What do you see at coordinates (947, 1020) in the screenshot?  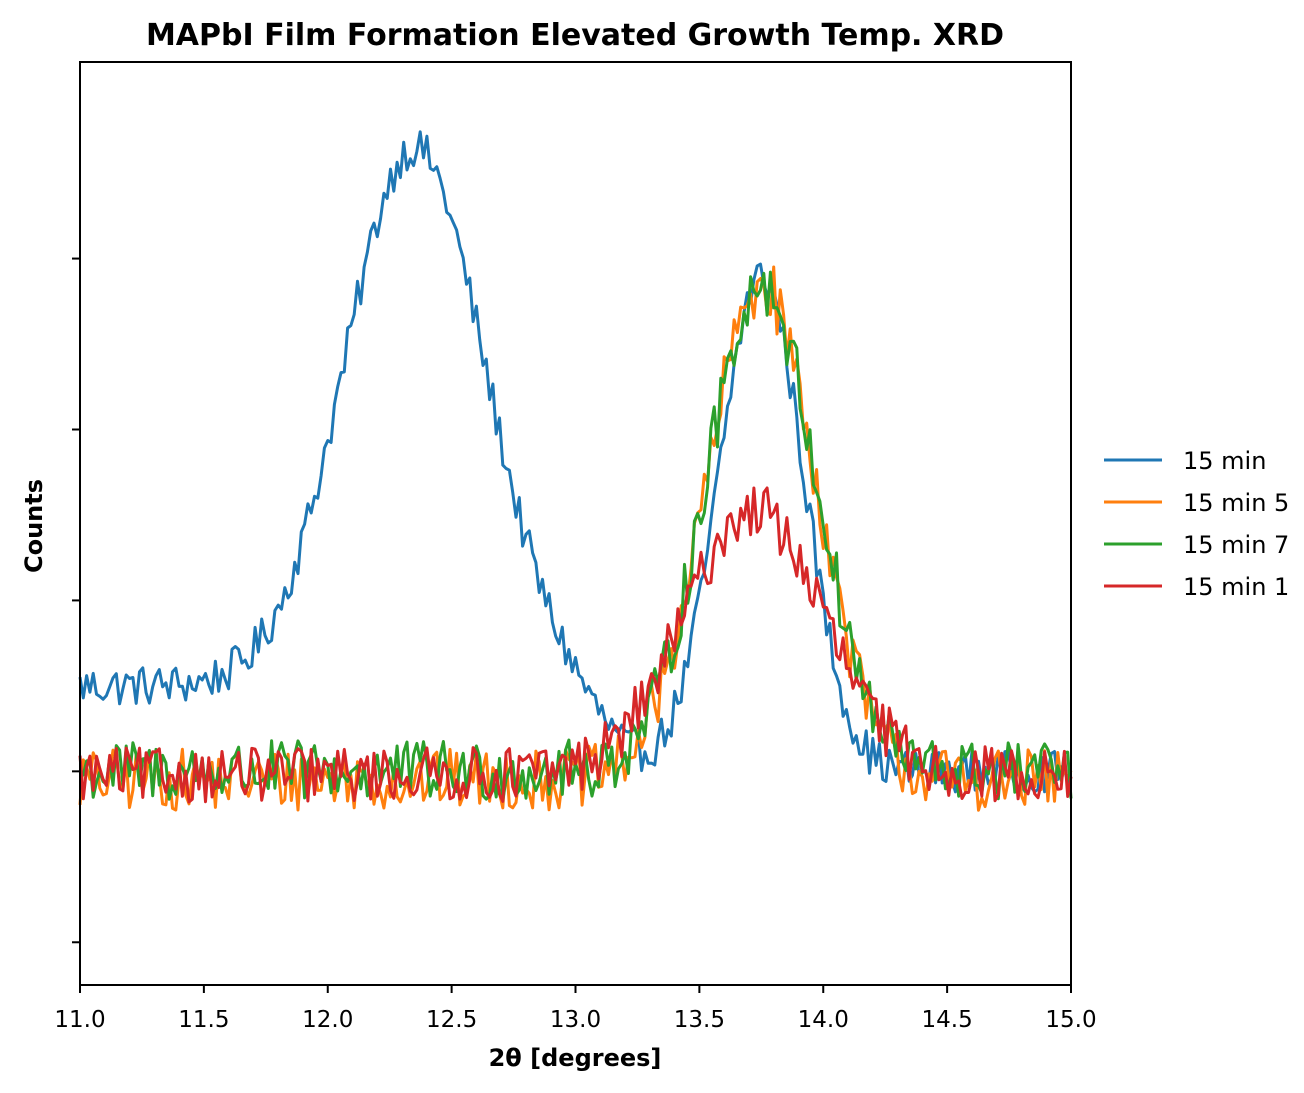 I see `x-tick-label: 14.5` at bounding box center [947, 1020].